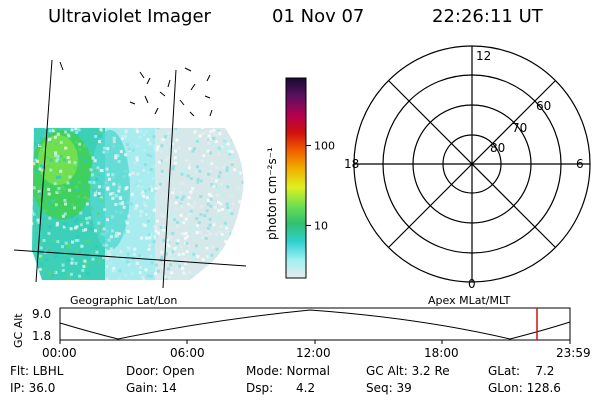 The height and width of the screenshot is (400, 600). I want to click on altitude-curve, so click(315, 324).